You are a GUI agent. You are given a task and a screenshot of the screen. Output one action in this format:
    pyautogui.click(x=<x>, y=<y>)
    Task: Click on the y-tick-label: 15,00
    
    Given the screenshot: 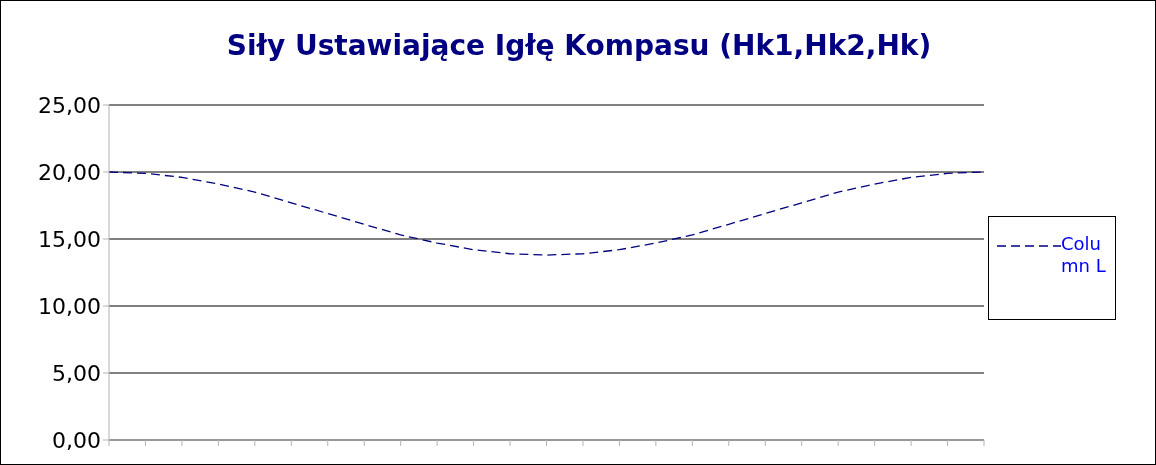 What is the action you would take?
    pyautogui.click(x=69, y=239)
    